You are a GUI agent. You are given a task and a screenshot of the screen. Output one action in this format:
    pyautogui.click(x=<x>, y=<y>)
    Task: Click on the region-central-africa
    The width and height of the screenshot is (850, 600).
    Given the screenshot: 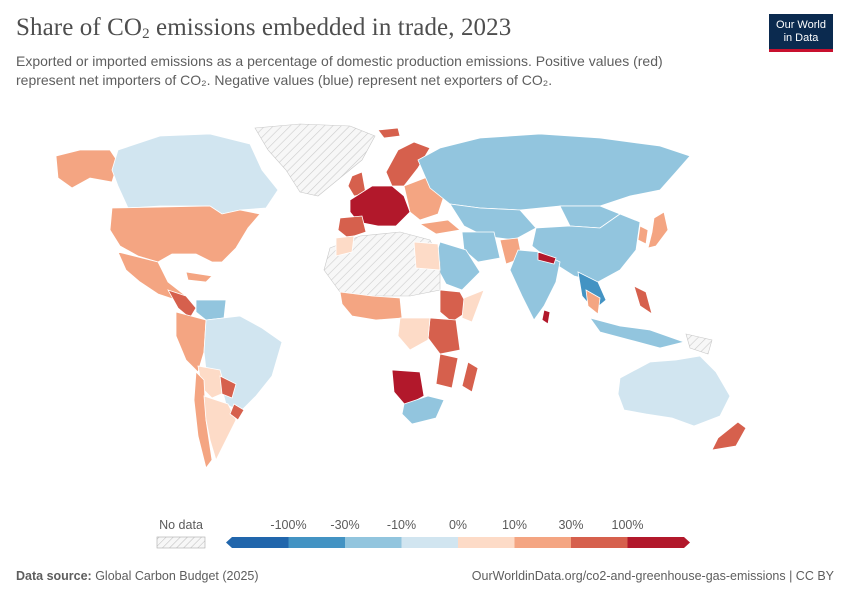 What is the action you would take?
    pyautogui.click(x=414, y=334)
    